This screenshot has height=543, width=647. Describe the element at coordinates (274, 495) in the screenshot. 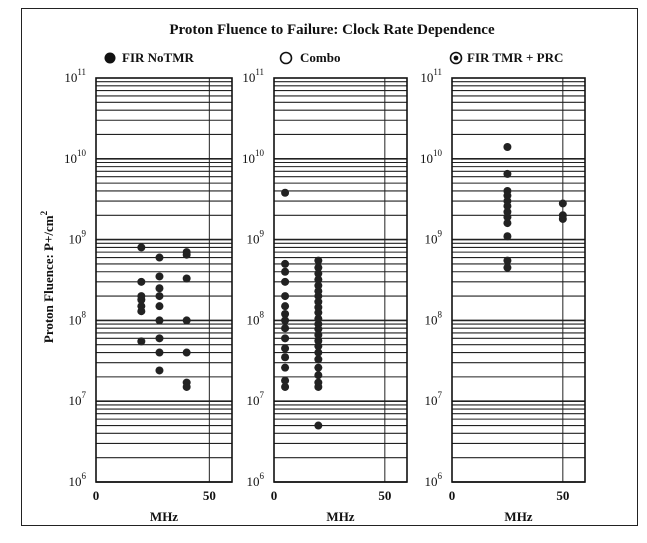

I see `x-tick-label: 0` at that location.